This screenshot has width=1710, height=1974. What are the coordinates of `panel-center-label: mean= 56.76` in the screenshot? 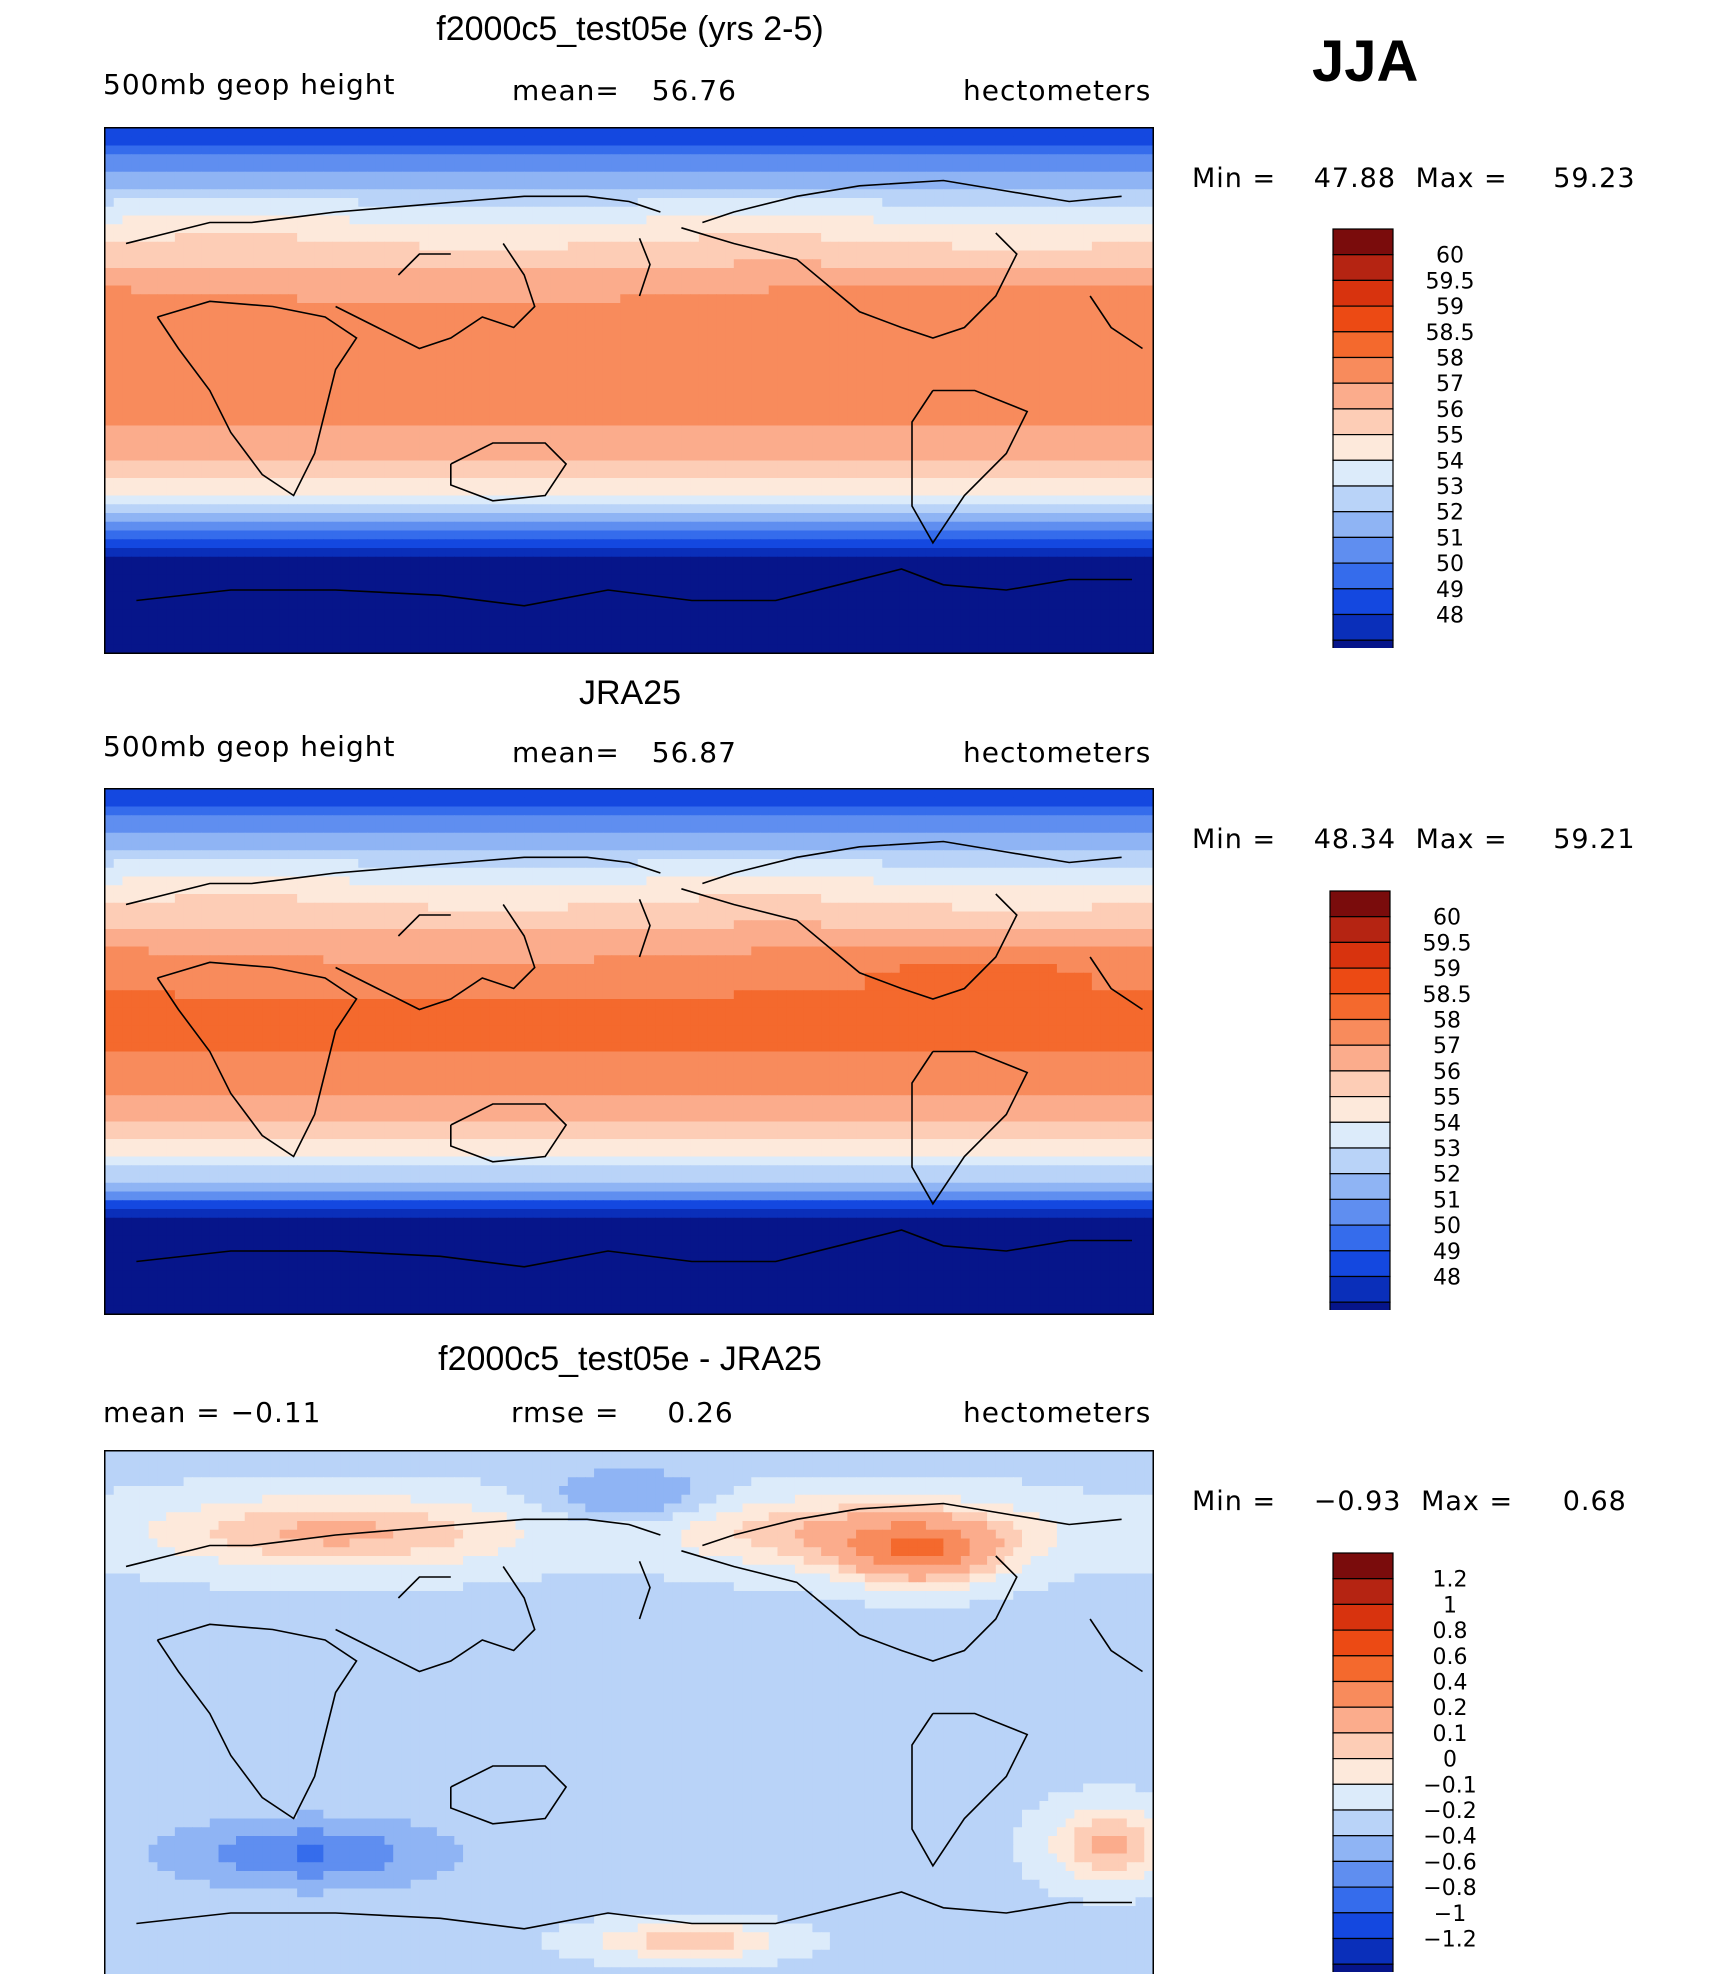 It's located at (624, 90).